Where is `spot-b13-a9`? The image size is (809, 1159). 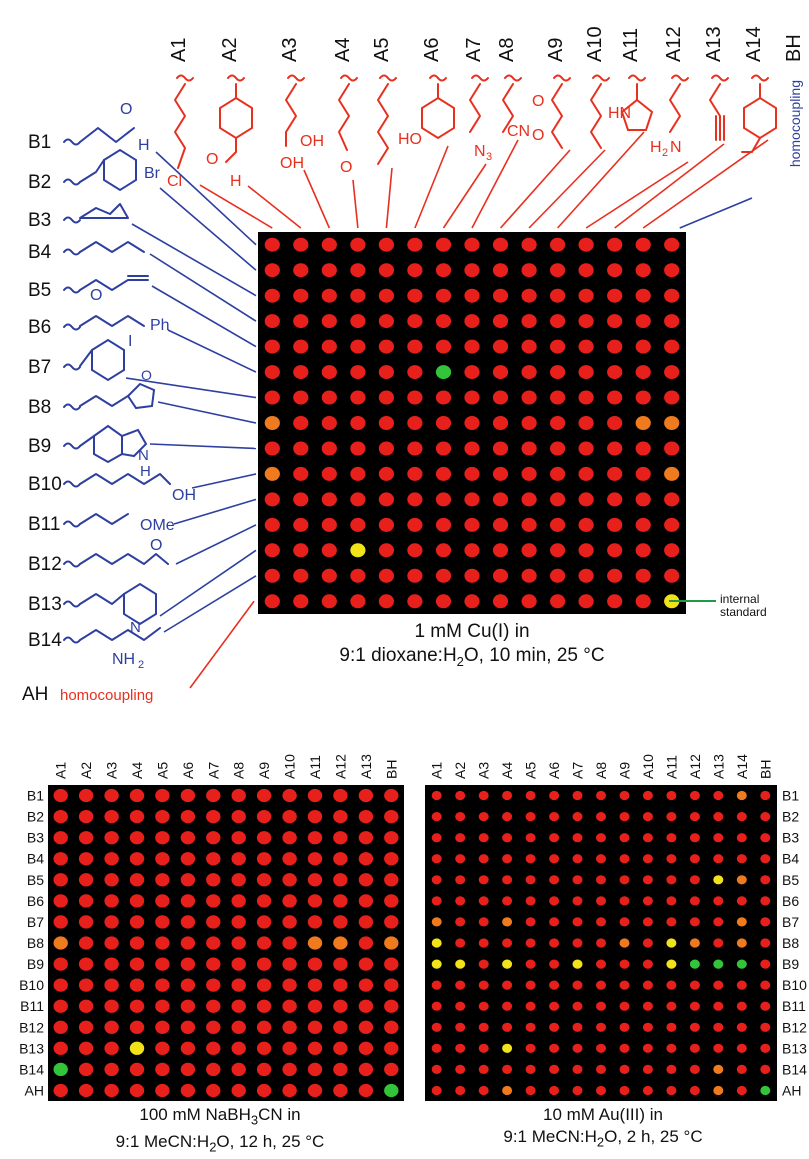 spot-b13-a9 is located at coordinates (500, 550).